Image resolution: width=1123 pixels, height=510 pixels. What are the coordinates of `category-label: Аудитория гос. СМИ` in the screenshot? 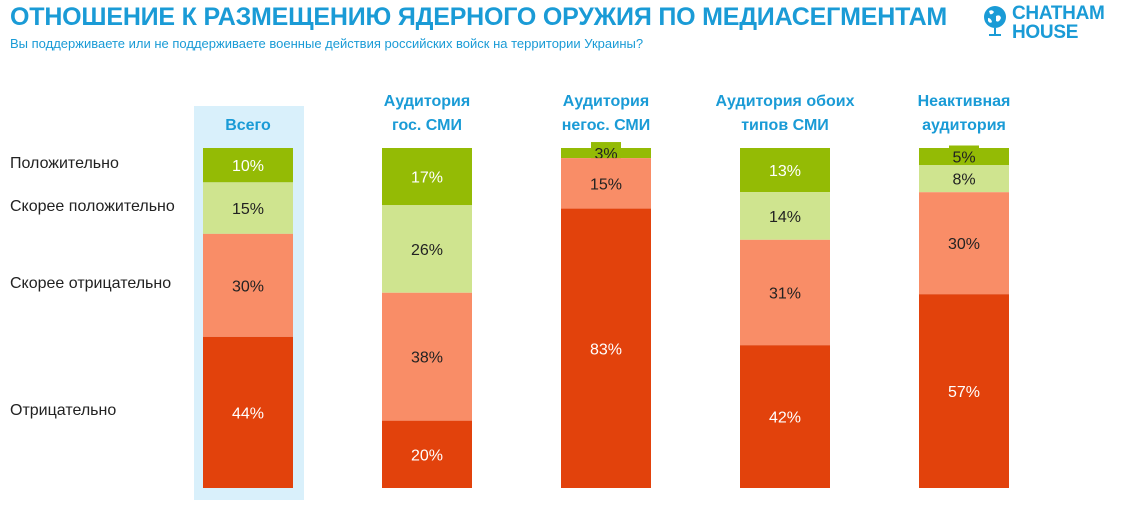 It's located at (427, 114).